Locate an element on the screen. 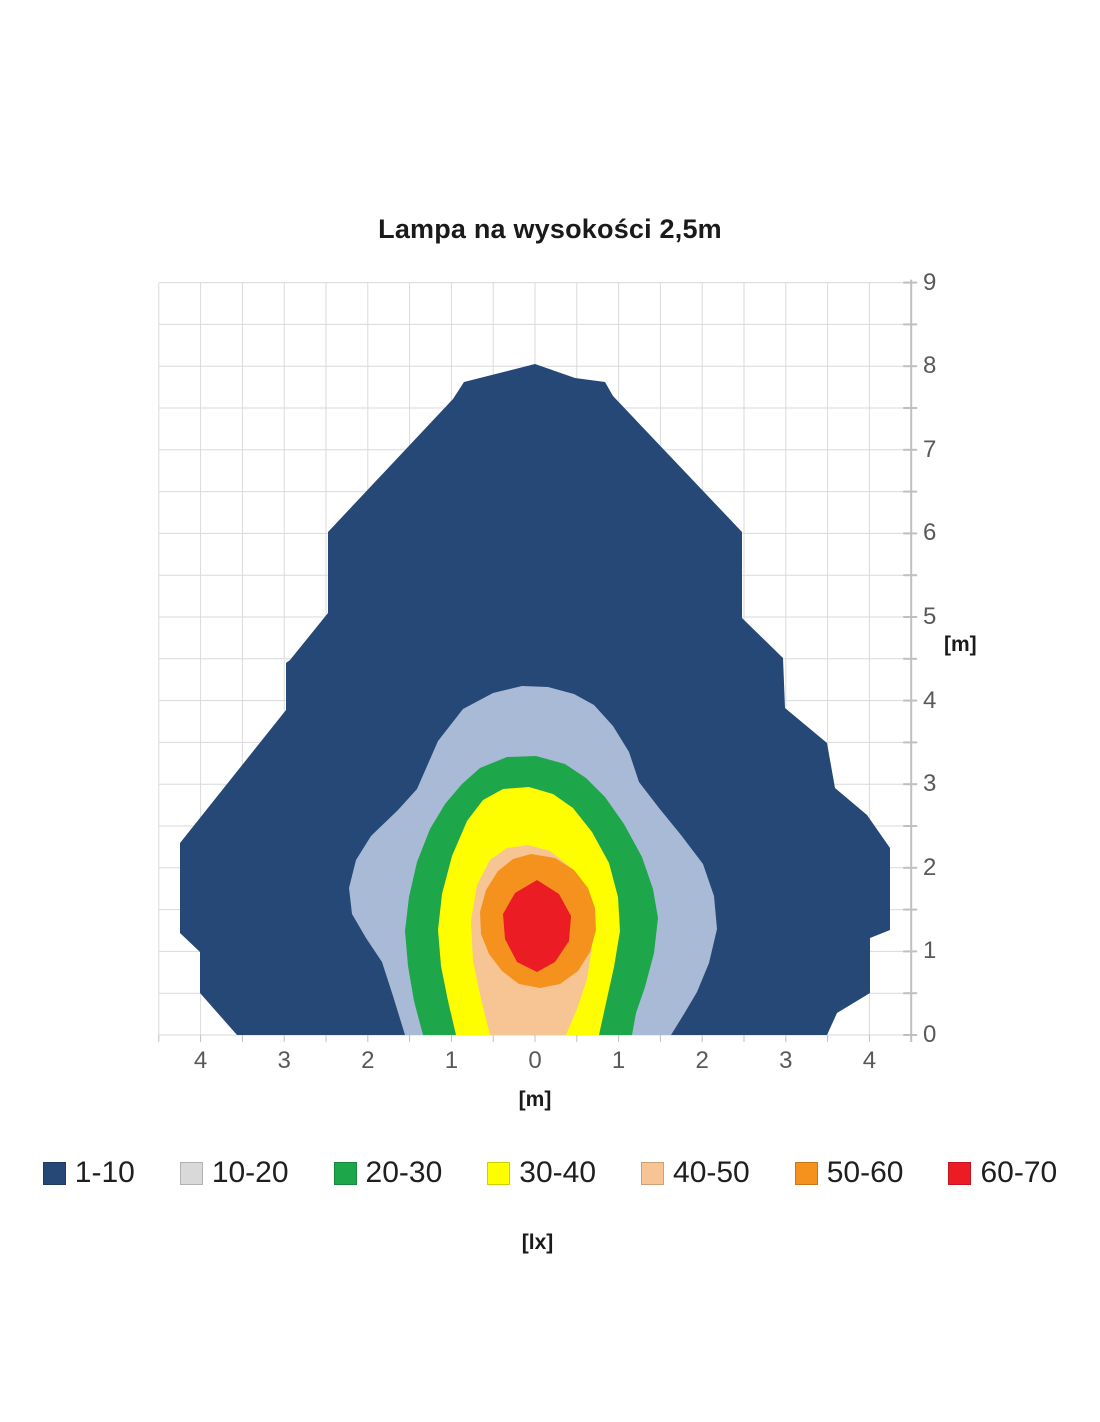 Image resolution: width=1100 pixels, height=1422 pixels. legend-item: 1-10 is located at coordinates (88, 1173).